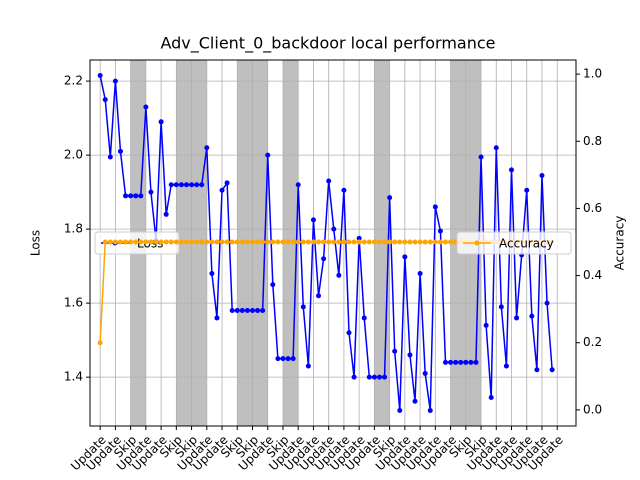 Image resolution: width=640 pixels, height=480 pixels. What do you see at coordinates (73, 81) in the screenshot?
I see `y-tick-label: 2.2` at bounding box center [73, 81].